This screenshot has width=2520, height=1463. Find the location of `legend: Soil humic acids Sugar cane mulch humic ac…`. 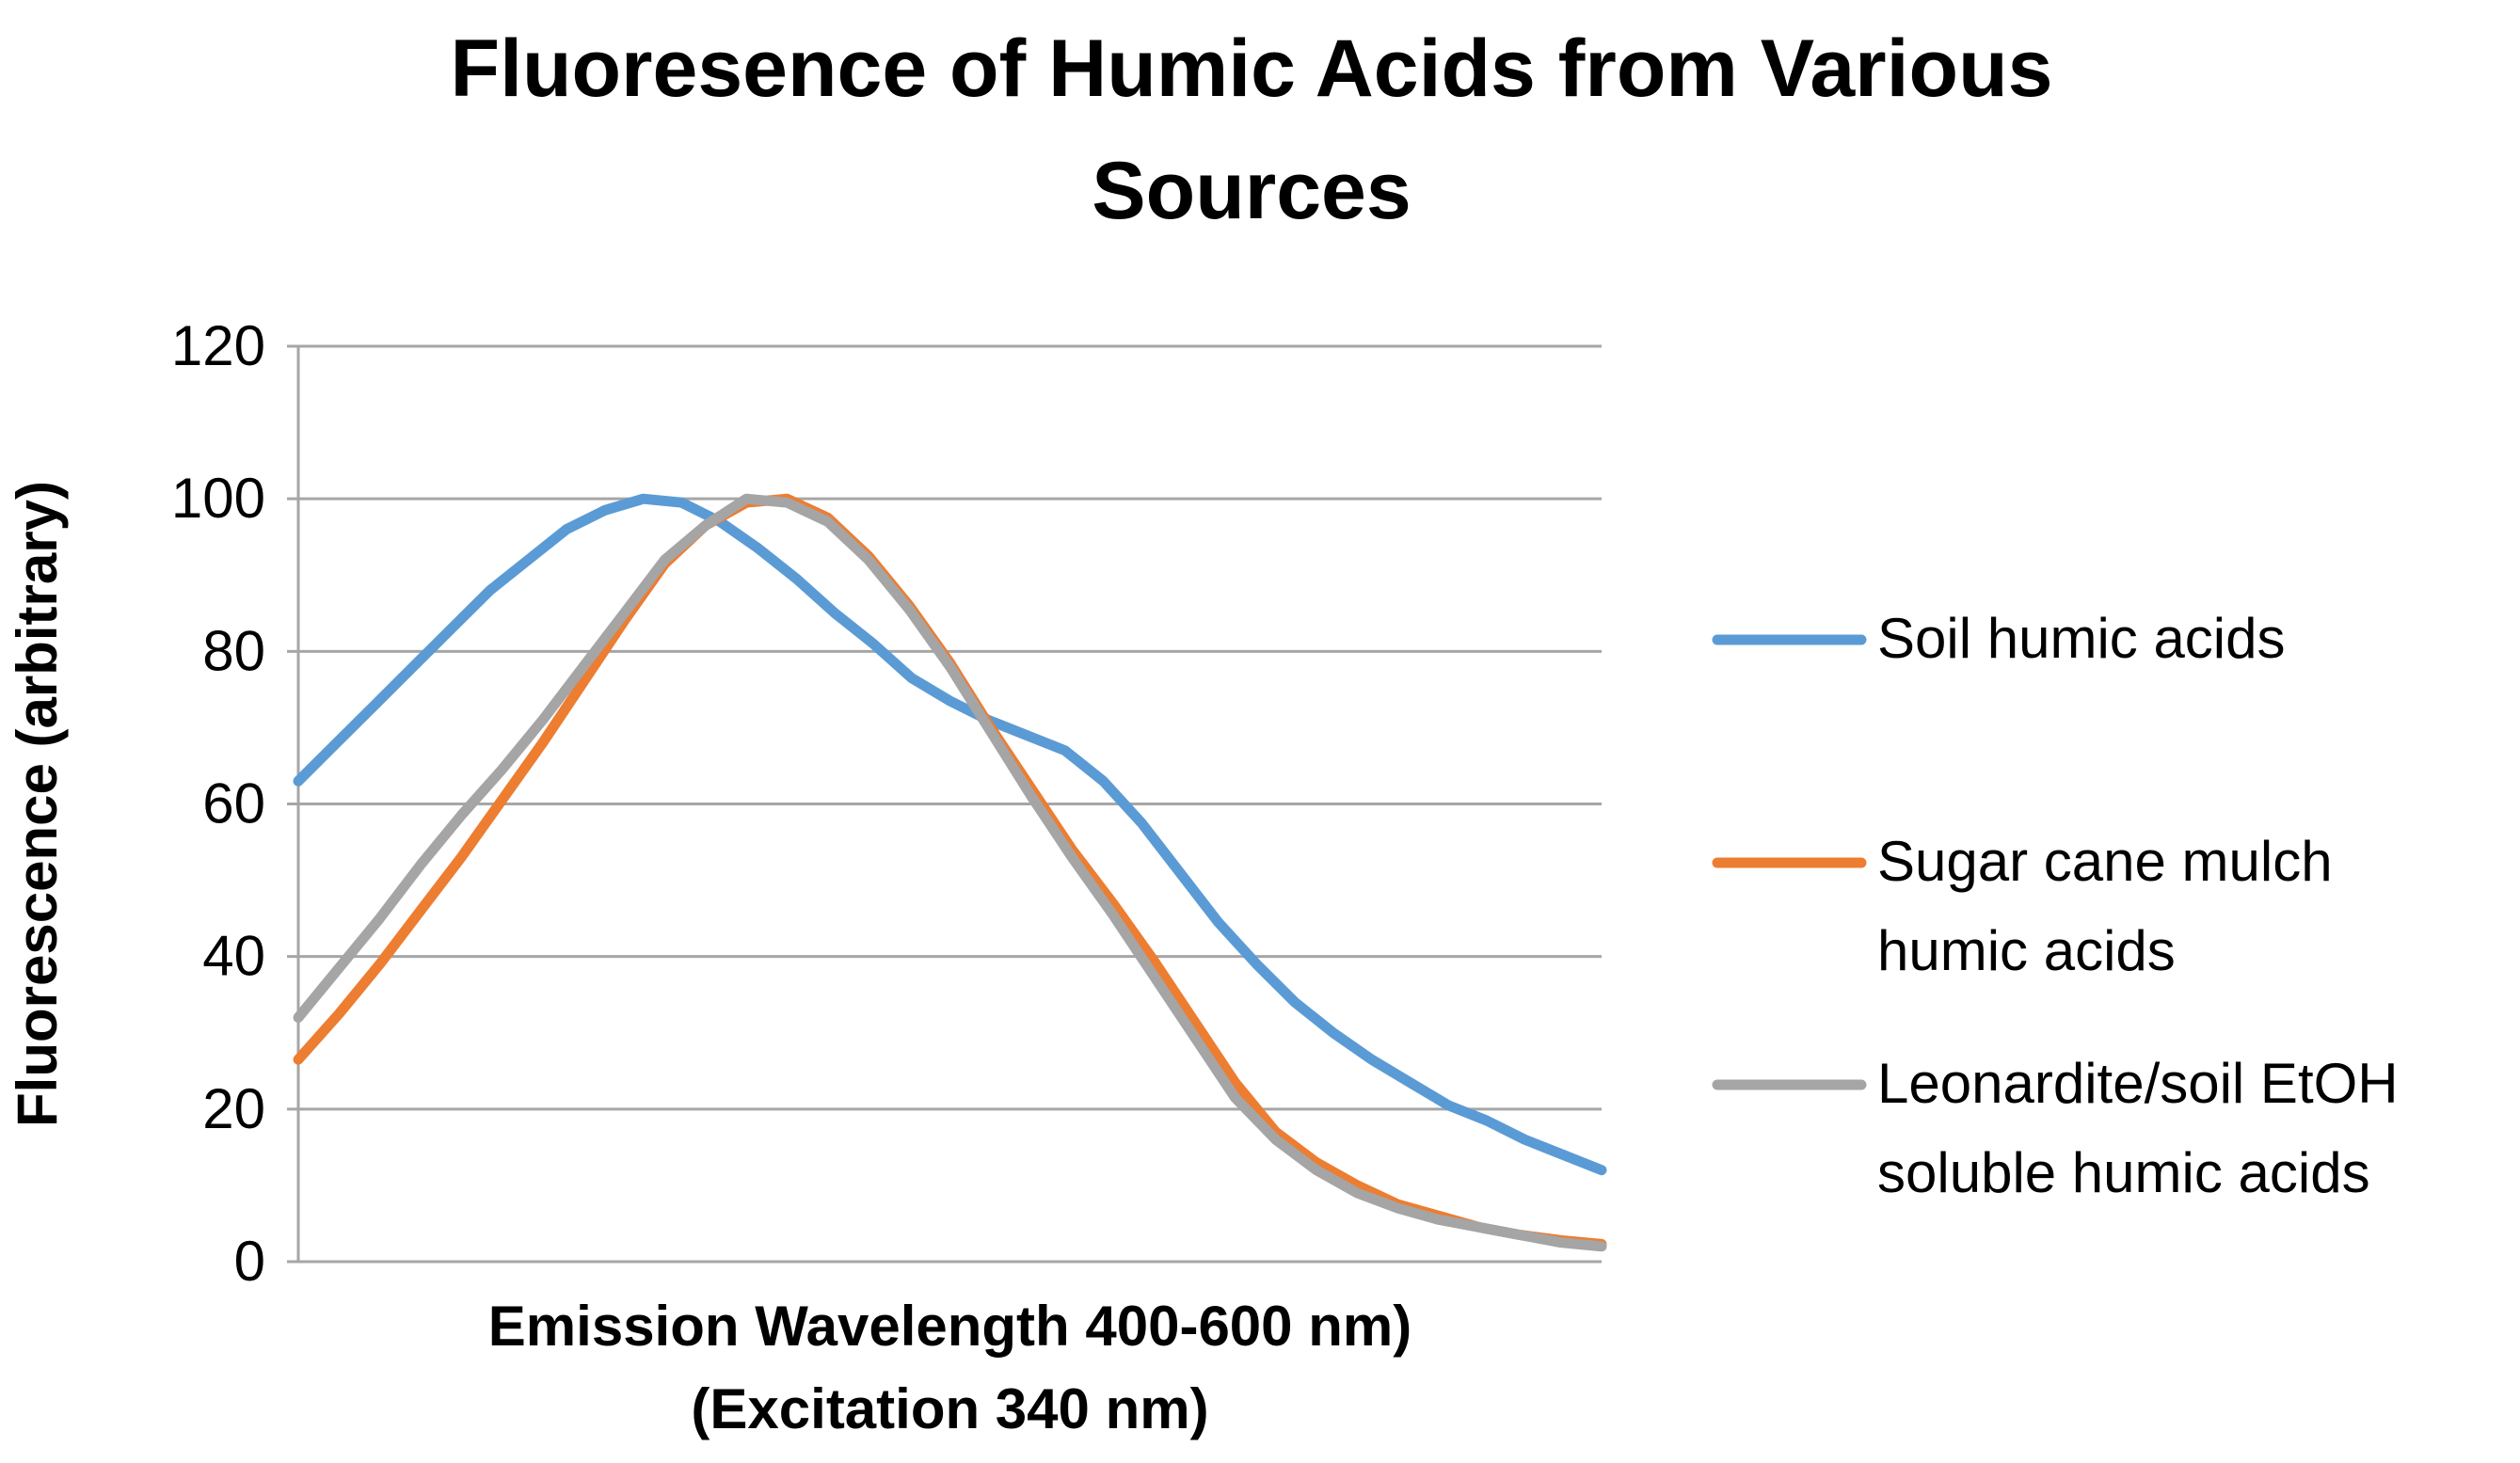

legend: Soil humic acids Sugar cane mulch humic ac… is located at coordinates (2055, 905).